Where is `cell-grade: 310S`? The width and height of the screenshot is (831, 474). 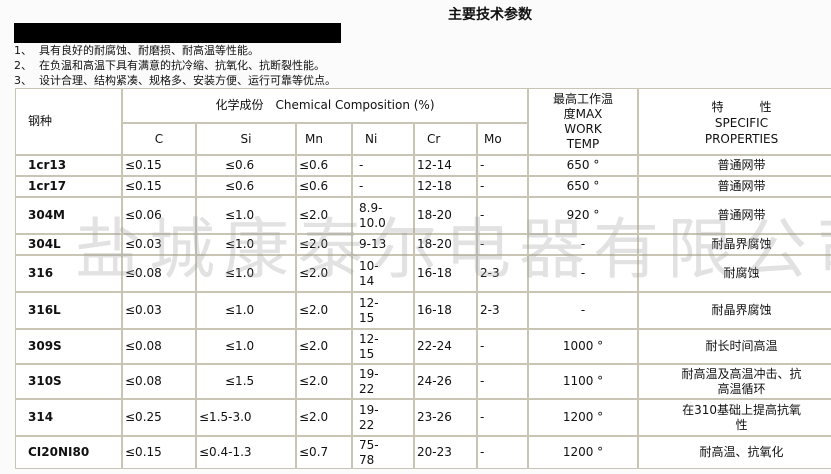
cell-grade: 310S is located at coordinates (68, 381).